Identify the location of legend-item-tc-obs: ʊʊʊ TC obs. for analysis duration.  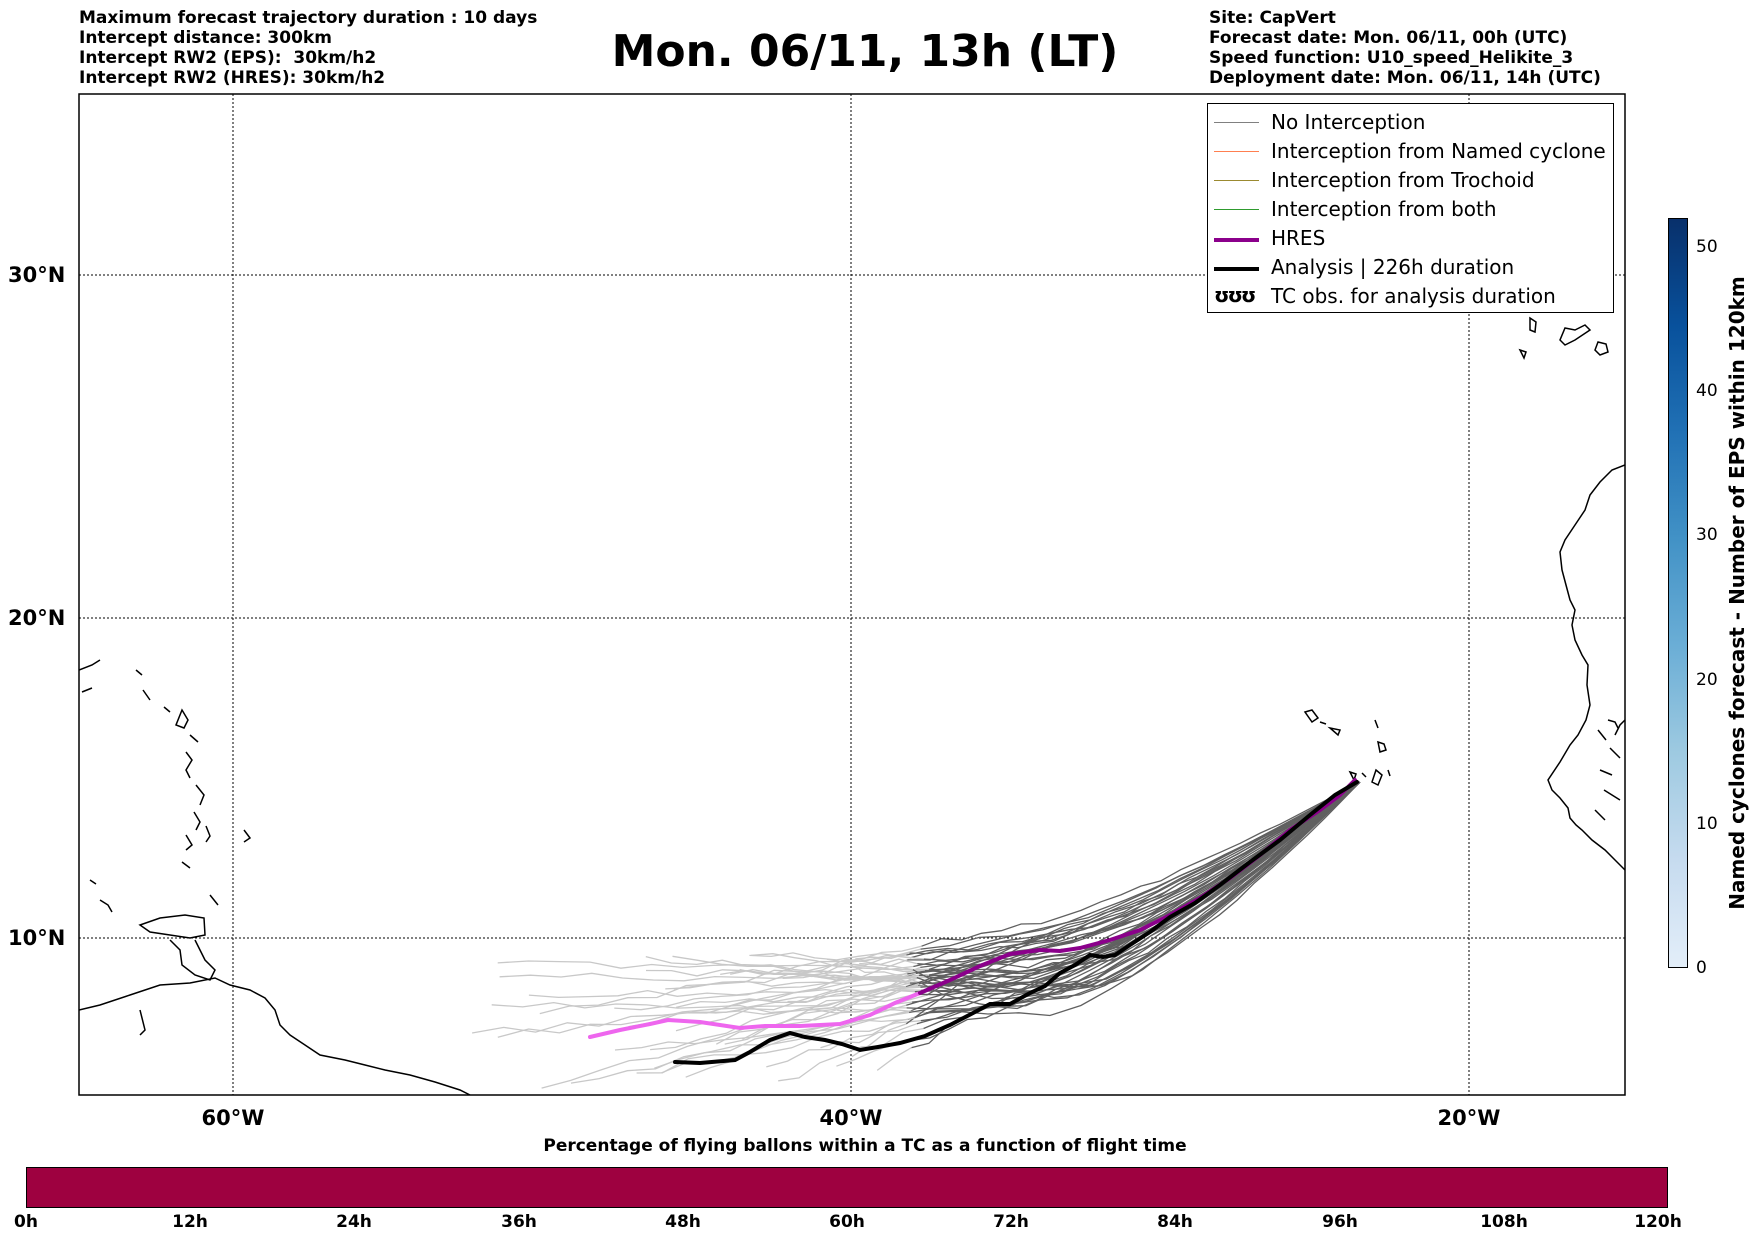
(1410, 296).